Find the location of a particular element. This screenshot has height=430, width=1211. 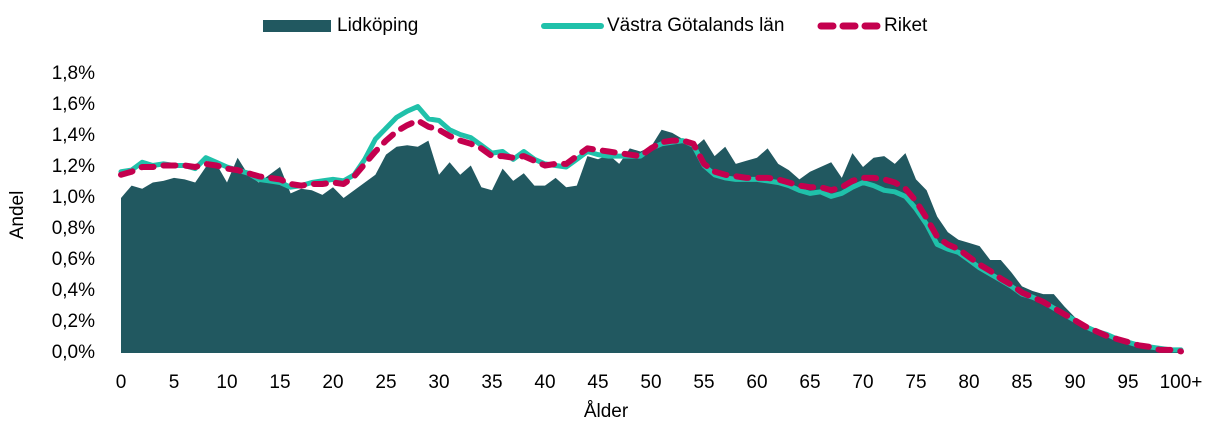

legend-swatch is located at coordinates (297, 26).